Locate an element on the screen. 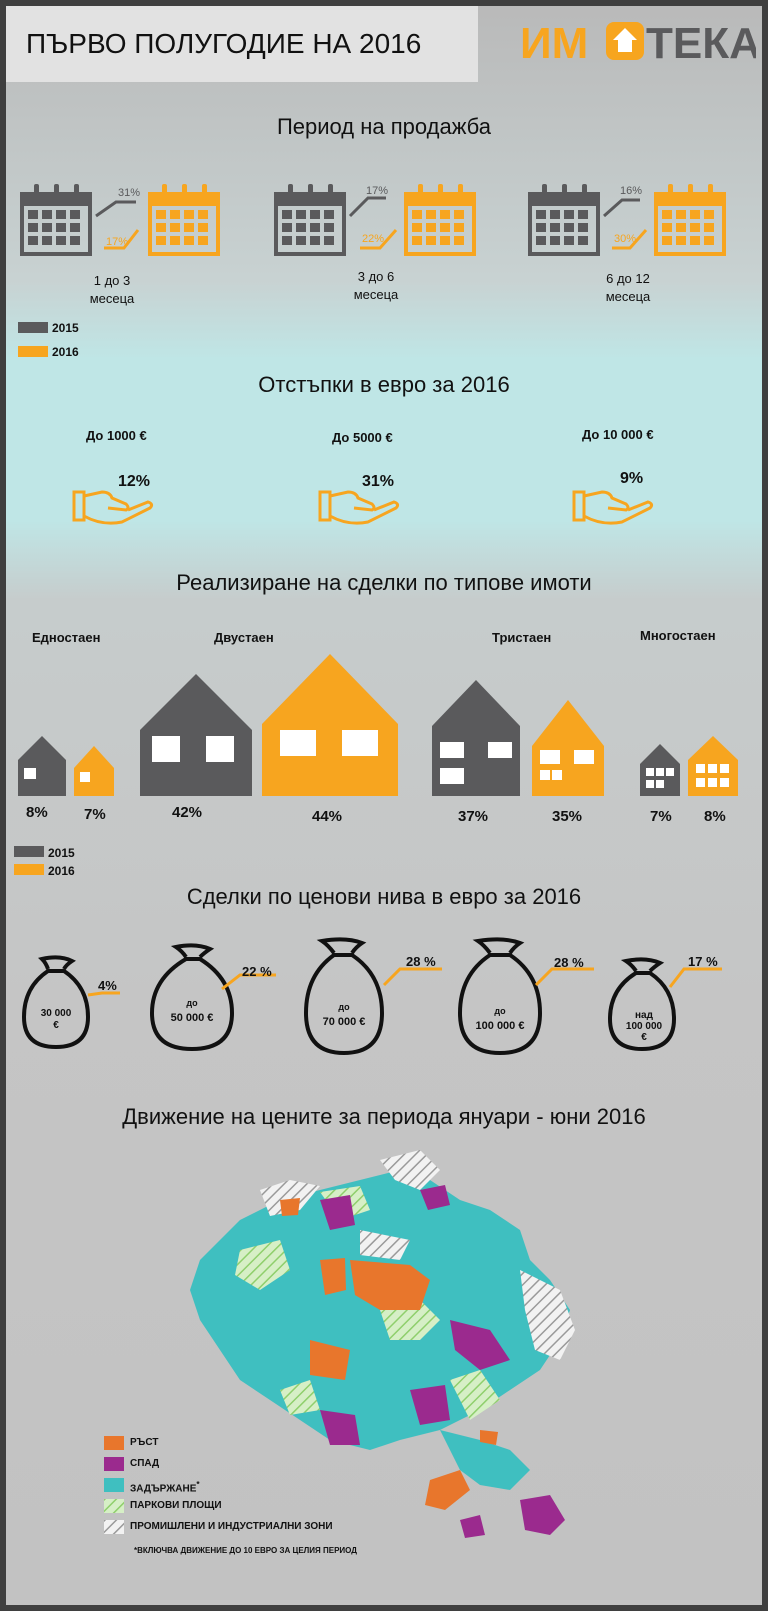 Image resolution: width=768 pixels, height=1611 pixels. logo: ИМ ТЕКА is located at coordinates (638, 42).